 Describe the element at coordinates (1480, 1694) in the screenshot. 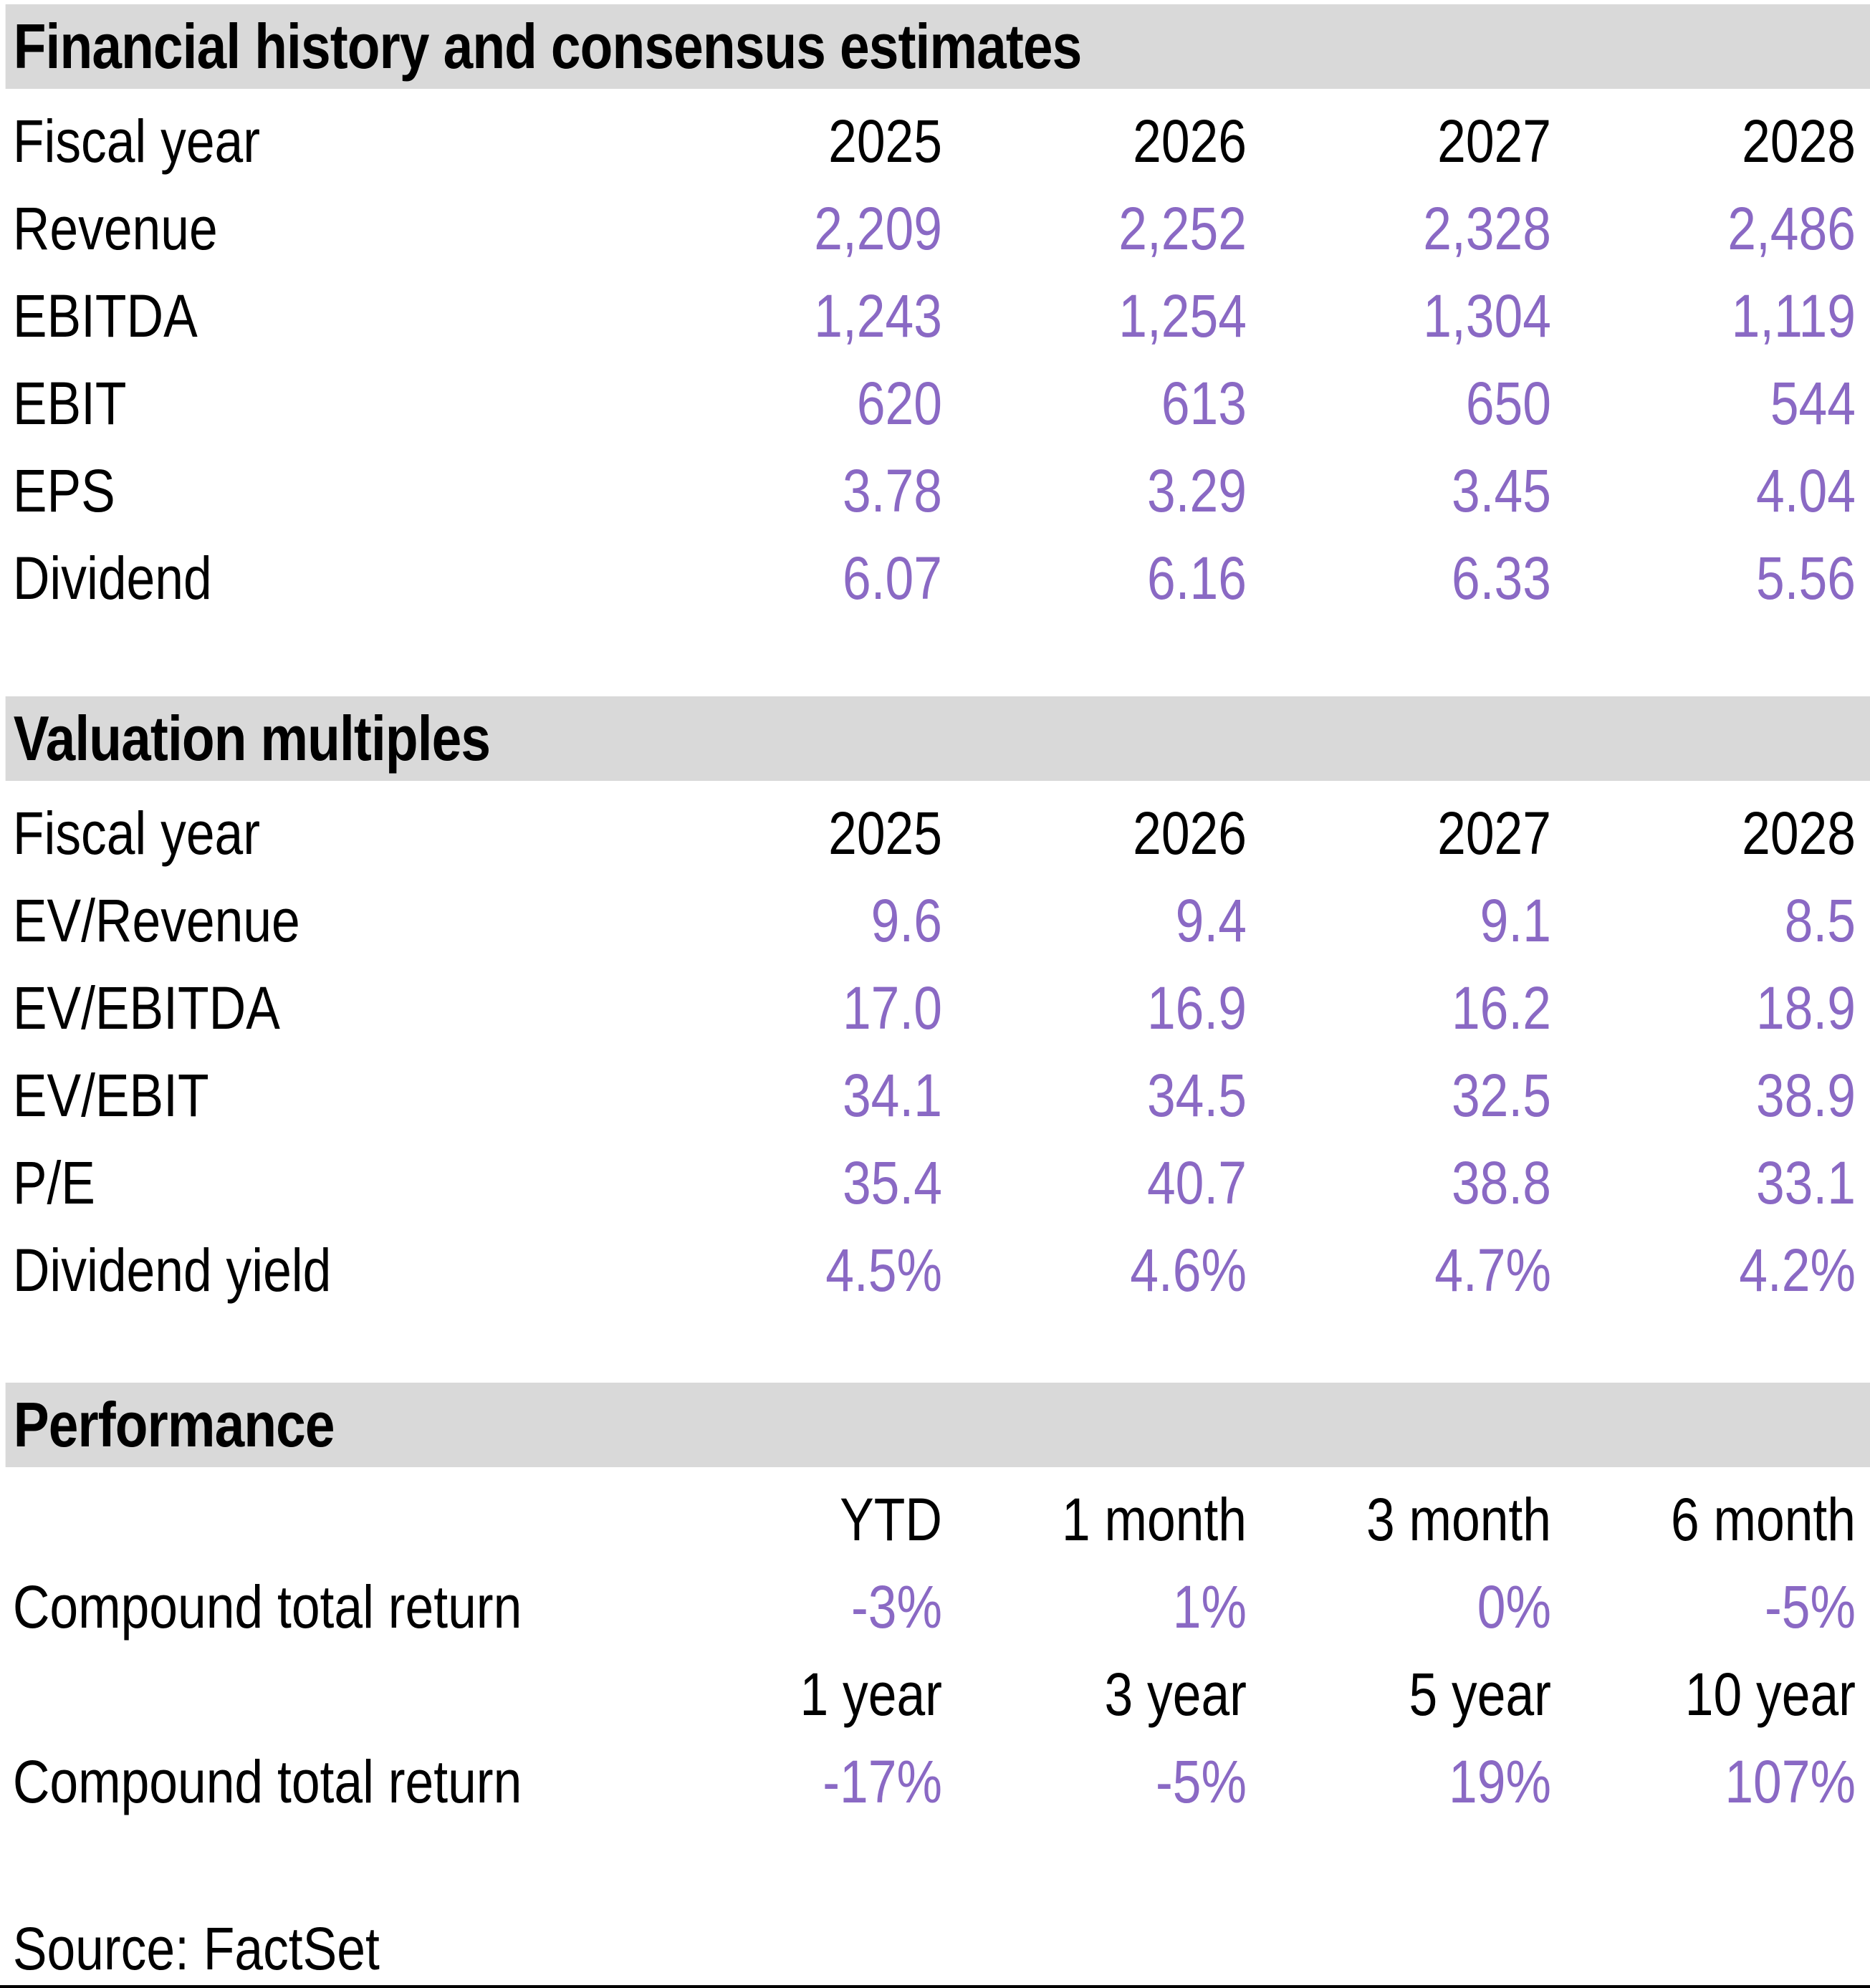

I see `period-header: 5 year` at that location.